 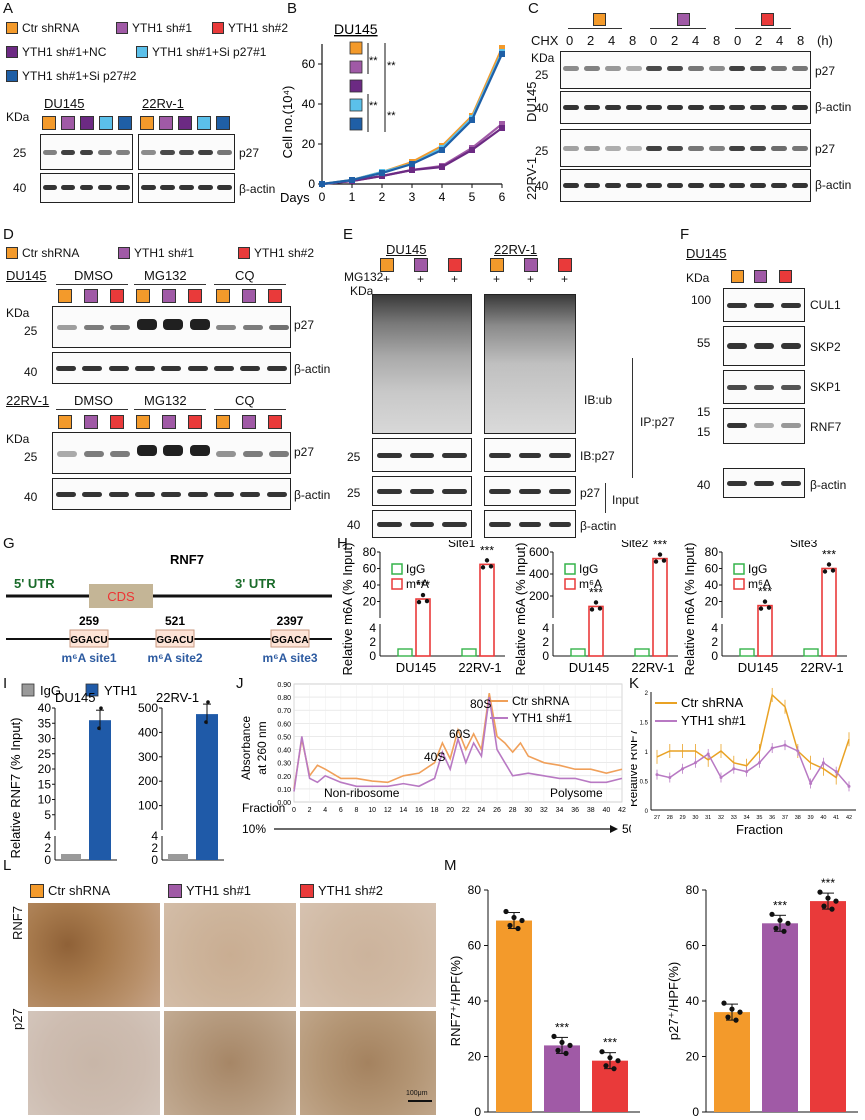 What do you see at coordinates (708, 818) in the screenshot?
I see `k-xtick: 31` at bounding box center [708, 818].